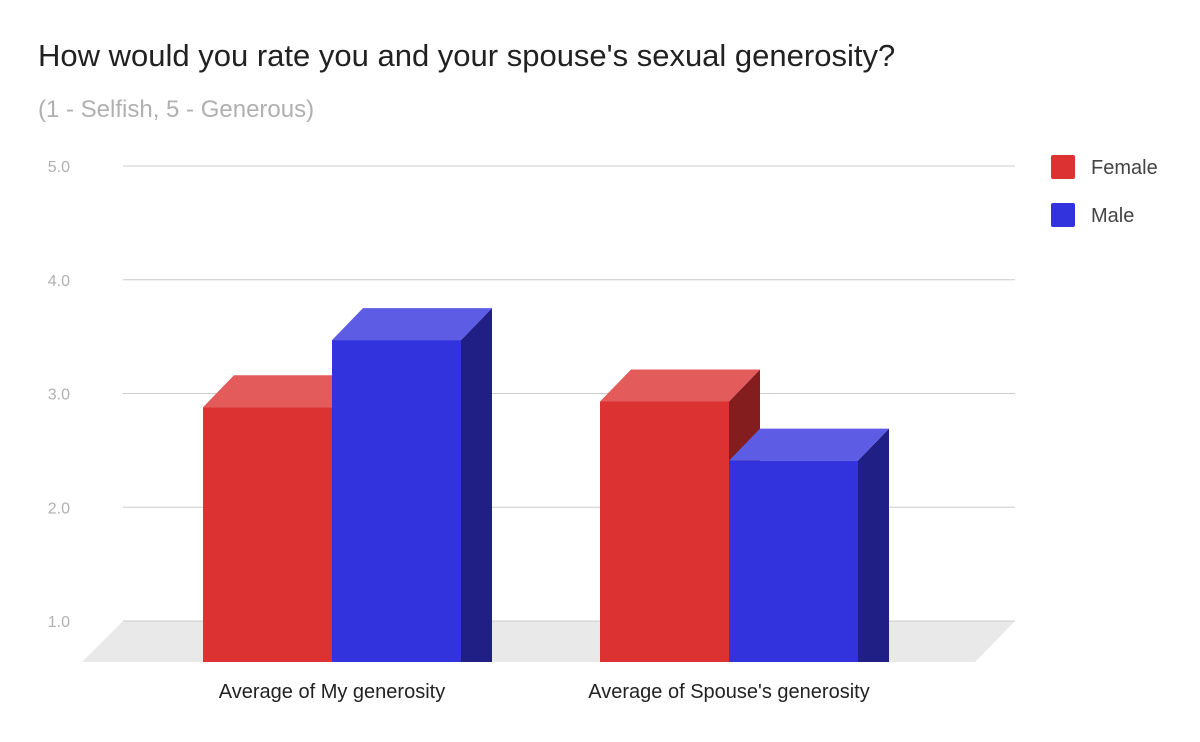 The height and width of the screenshot is (742, 1200). What do you see at coordinates (176, 109) in the screenshot?
I see `chart-subtitle: (1 - Selfish, 5 - Generous)` at bounding box center [176, 109].